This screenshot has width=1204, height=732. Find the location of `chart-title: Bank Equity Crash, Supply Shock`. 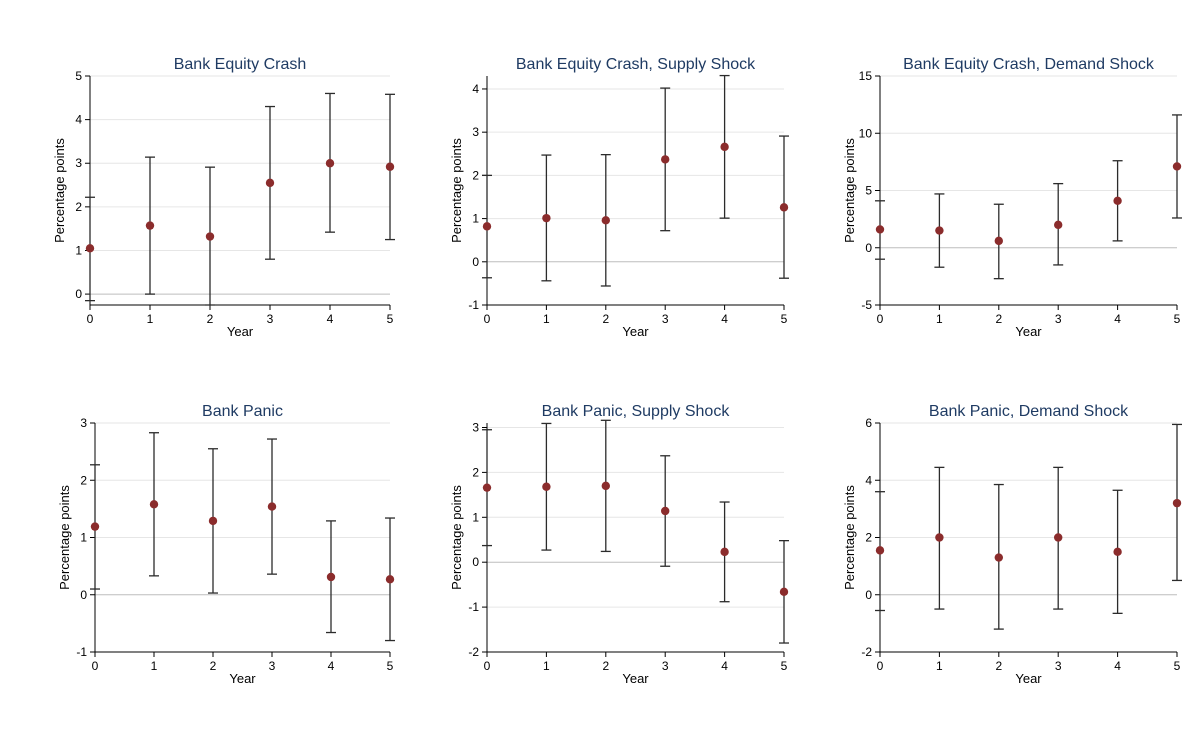

chart-title: Bank Equity Crash, Supply Shock is located at coordinates (636, 64).